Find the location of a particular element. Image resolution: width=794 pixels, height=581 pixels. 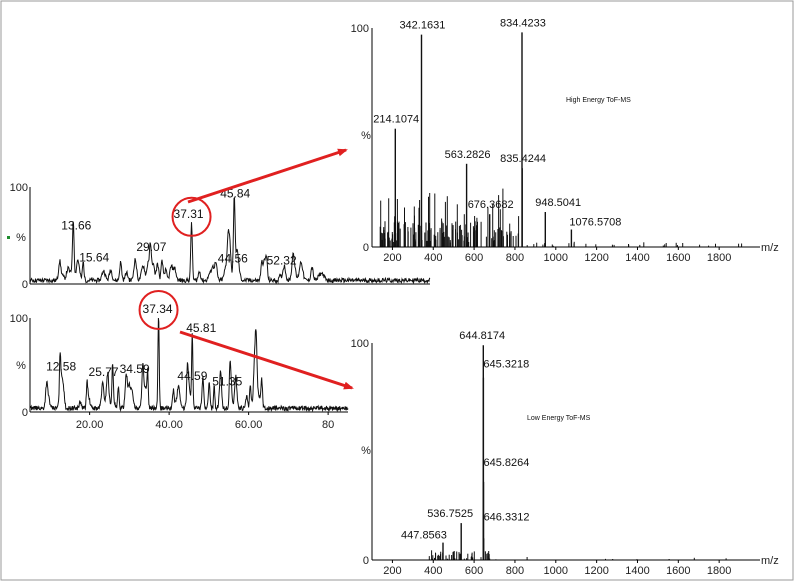

peak-label: 835.4244 is located at coordinates (523, 159).